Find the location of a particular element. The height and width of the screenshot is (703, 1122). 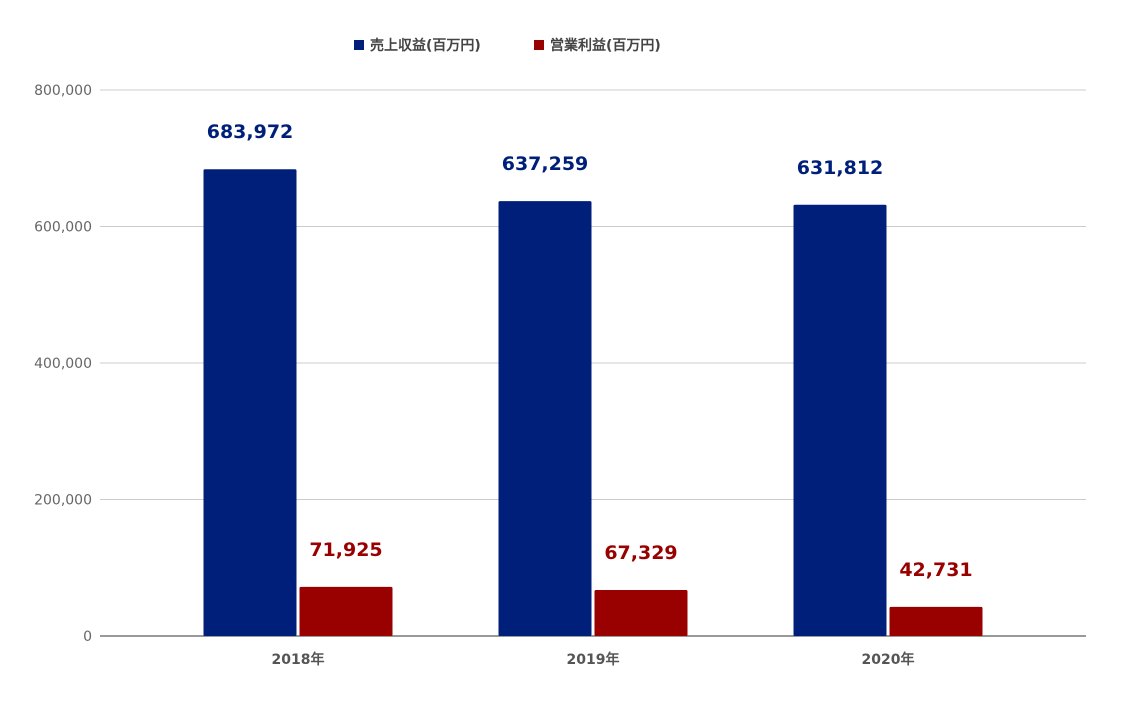

data-label: 631,812 is located at coordinates (840, 168).